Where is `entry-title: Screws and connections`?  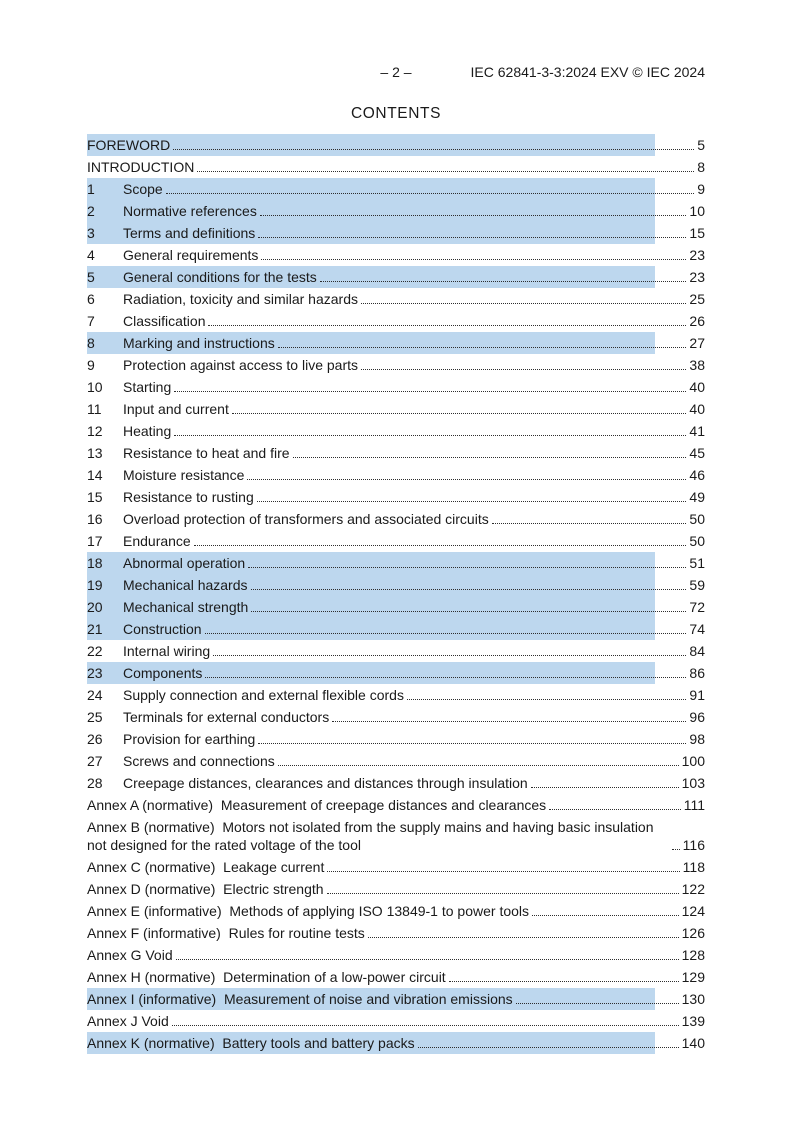 entry-title: Screws and connections is located at coordinates (199, 761).